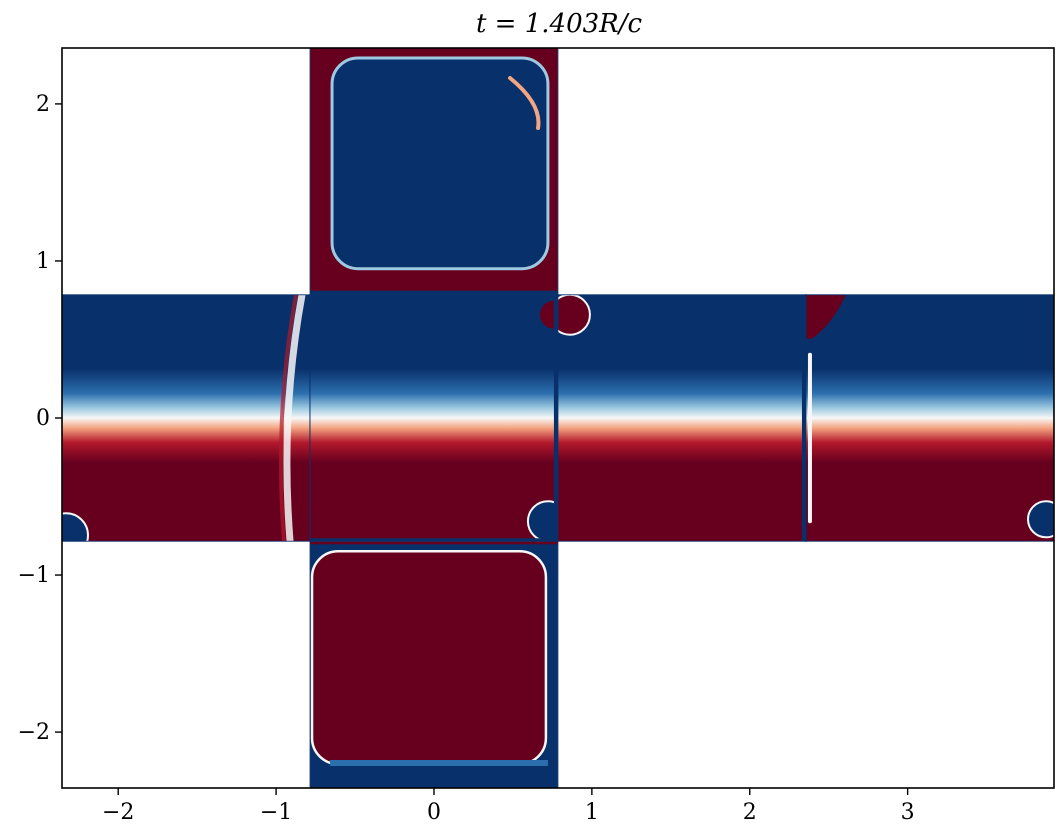 The height and width of the screenshot is (840, 1064). I want to click on heatmap-panel-bottom-face, so click(434, 664).